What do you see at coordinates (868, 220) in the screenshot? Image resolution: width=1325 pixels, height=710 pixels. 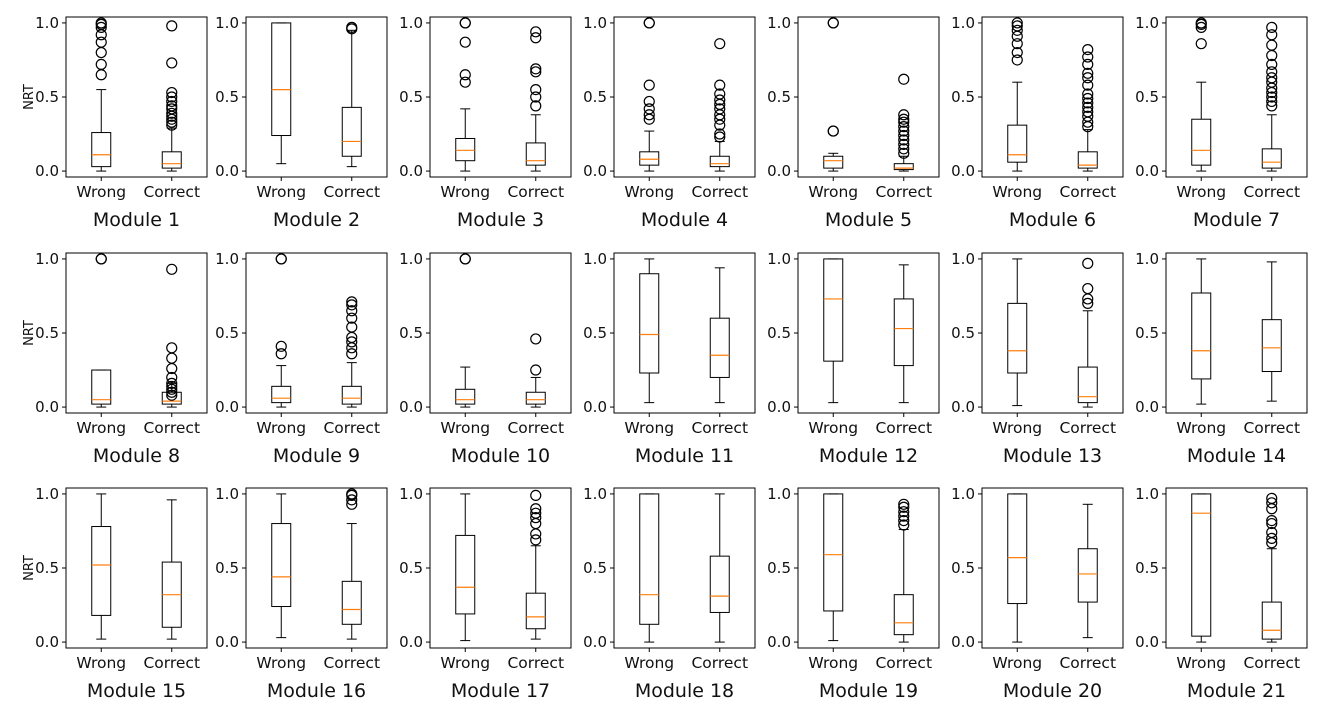 I see `module-title: Module 5` at bounding box center [868, 220].